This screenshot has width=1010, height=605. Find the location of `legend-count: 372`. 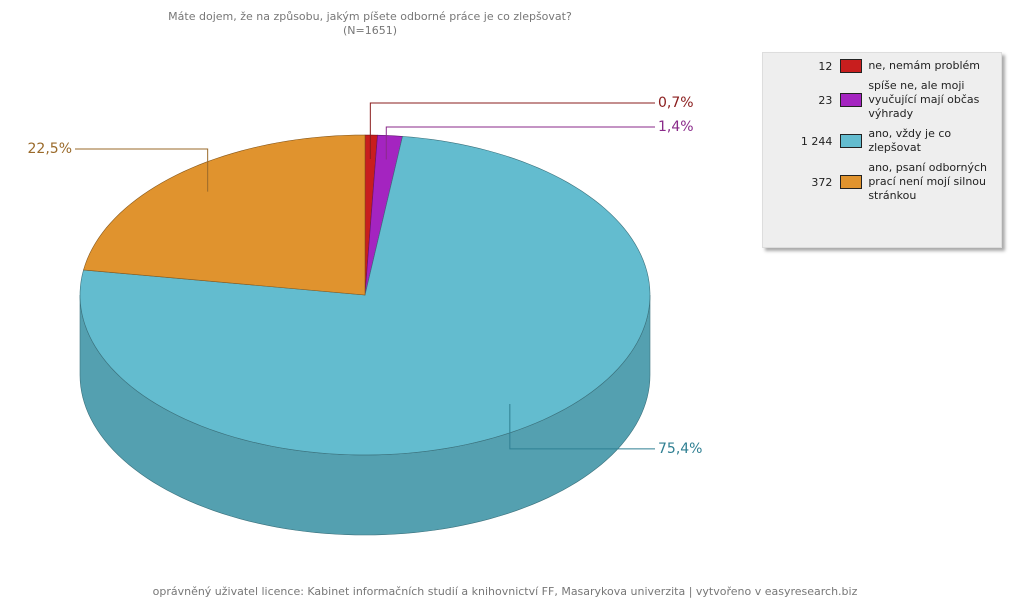

legend-count: 372 is located at coordinates (822, 182).